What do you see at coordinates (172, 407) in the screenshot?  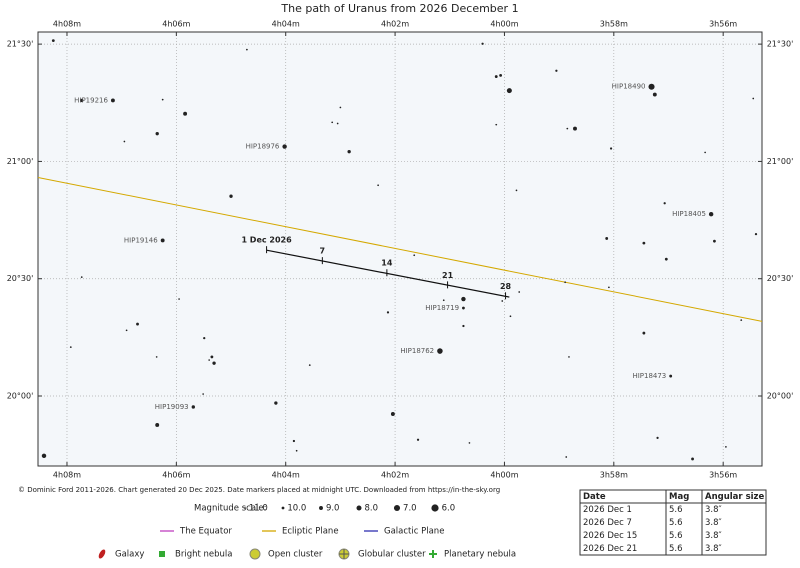 I see `star-label: HIP19093` at bounding box center [172, 407].